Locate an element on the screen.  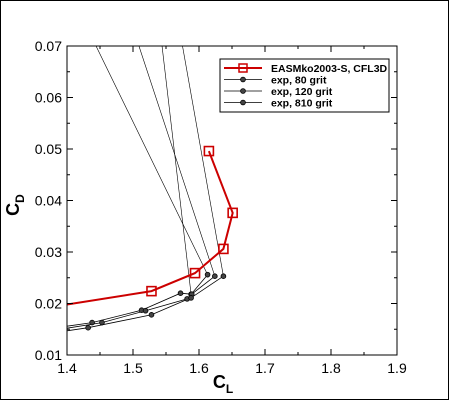
x-tick-label: 1.5 is located at coordinates (133, 368).